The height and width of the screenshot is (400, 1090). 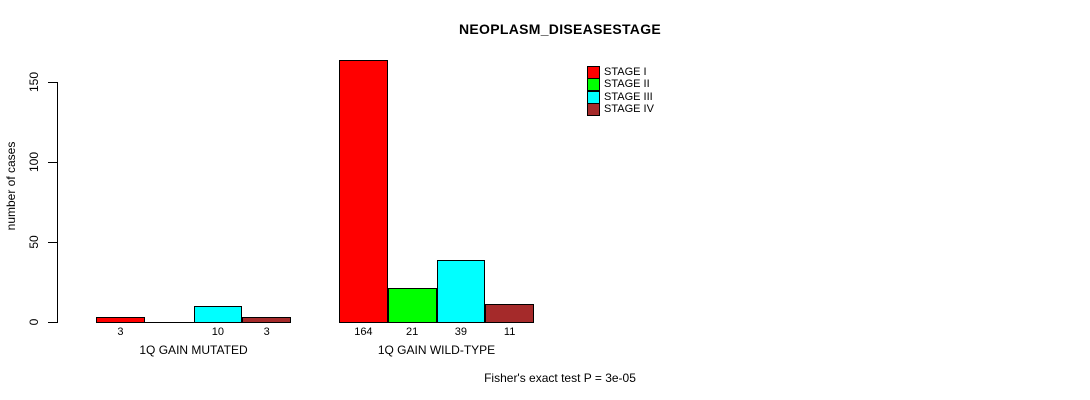 I want to click on legend-row: STAGE II, so click(x=618, y=85).